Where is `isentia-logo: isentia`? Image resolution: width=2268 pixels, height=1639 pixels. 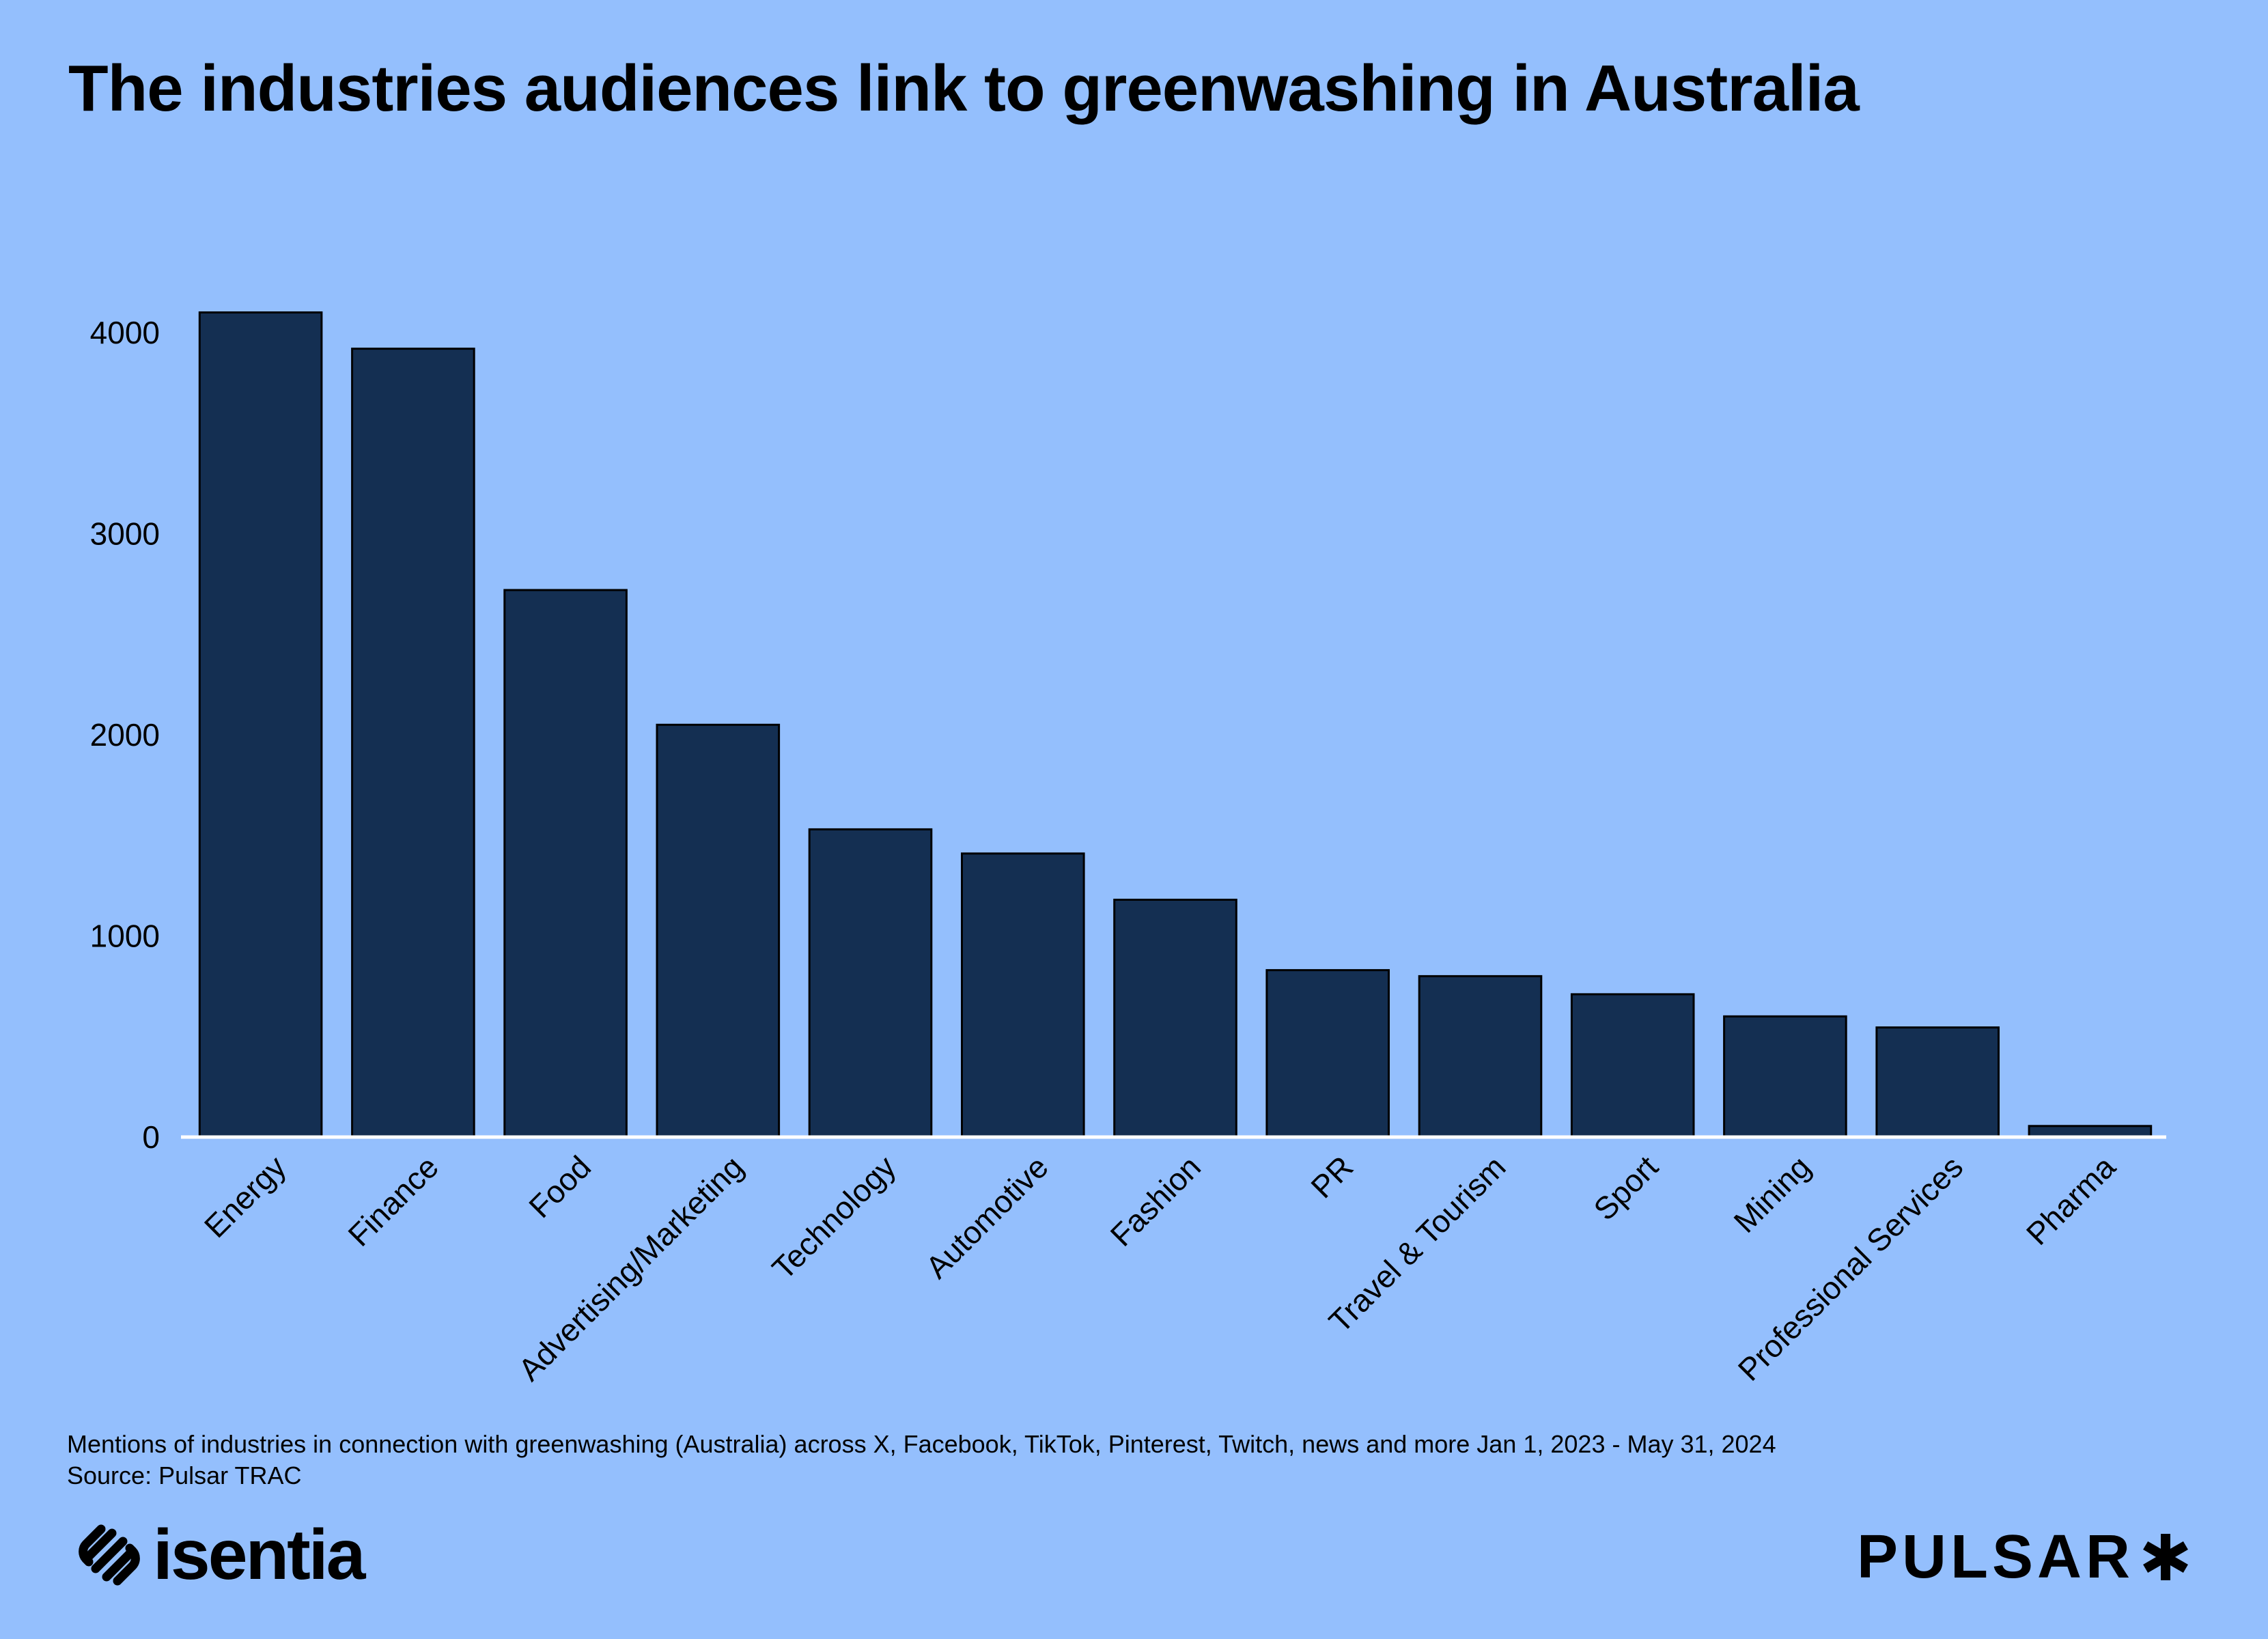 isentia-logo: isentia is located at coordinates (218, 1555).